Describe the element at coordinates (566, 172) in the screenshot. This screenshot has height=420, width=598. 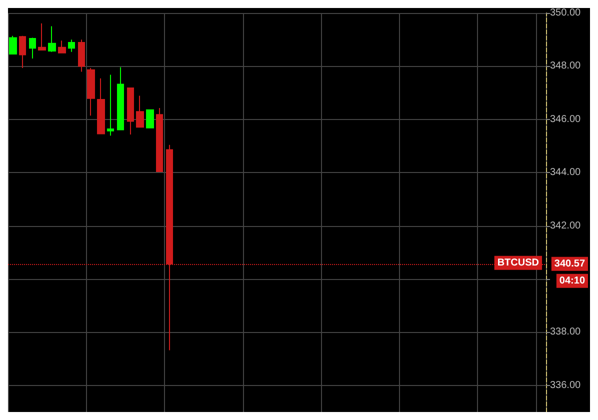
I see `y-tick-label: 344.00` at that location.